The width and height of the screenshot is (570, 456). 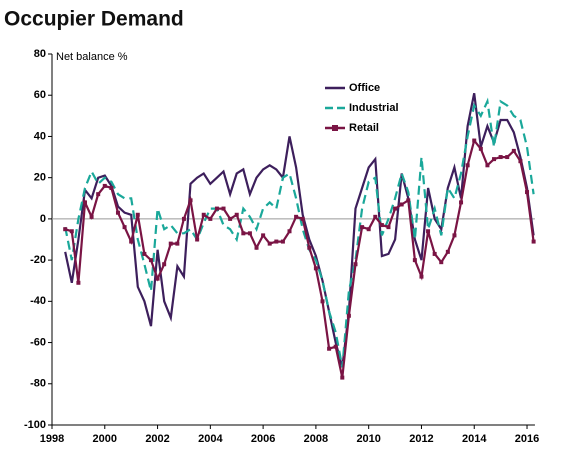 What do you see at coordinates (40, 95) in the screenshot?
I see `y-tick-label: 60` at bounding box center [40, 95].